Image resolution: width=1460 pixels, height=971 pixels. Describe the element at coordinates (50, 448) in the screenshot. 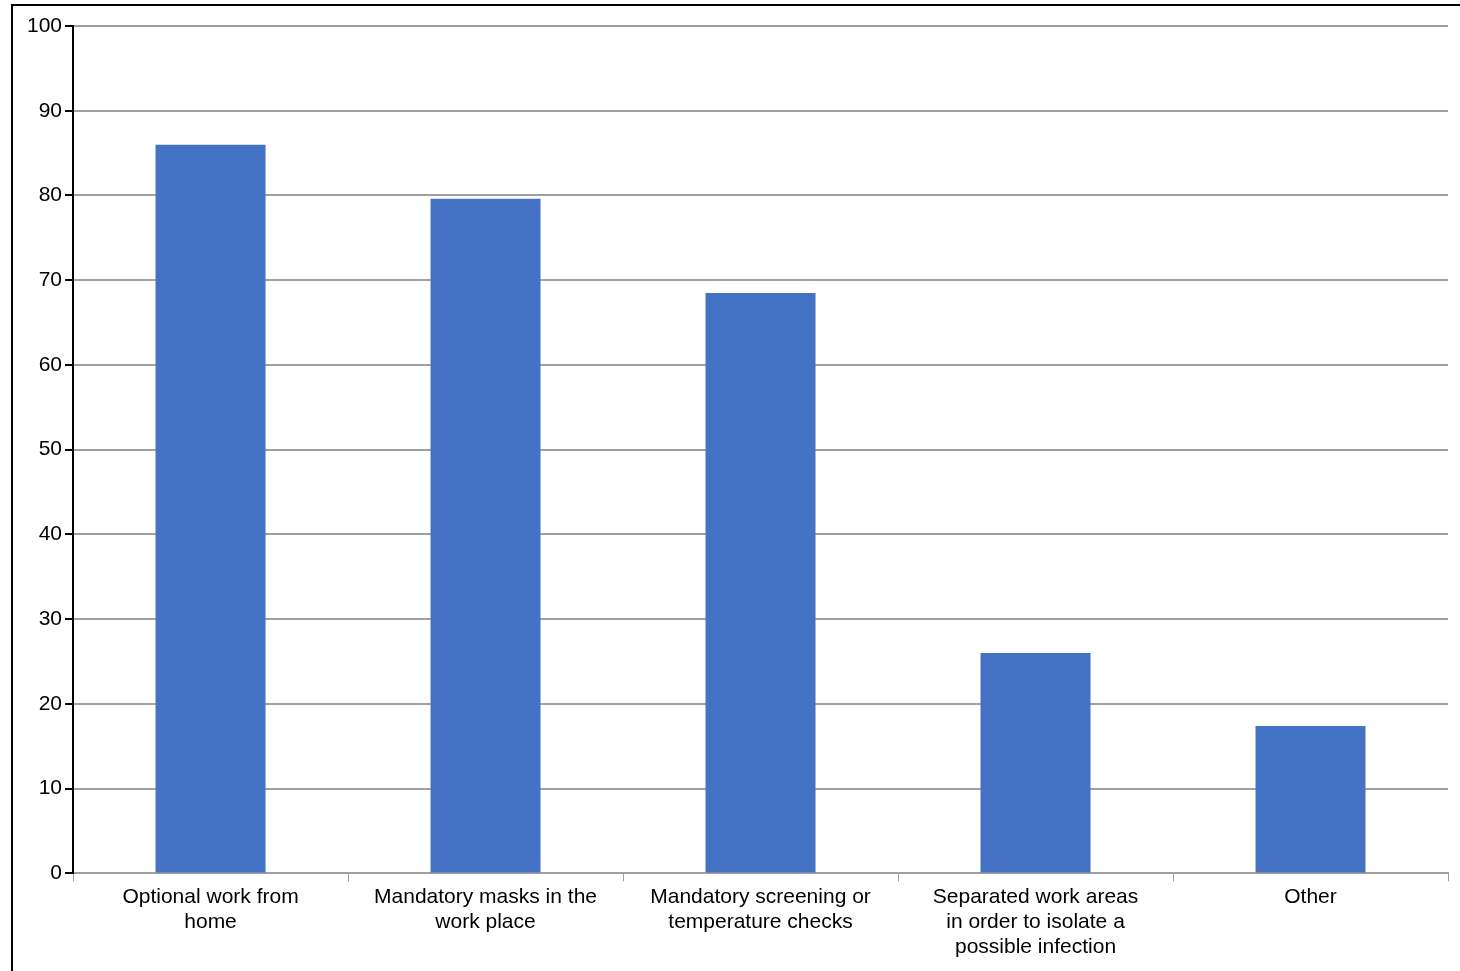

I see `y-tick-label: 50` at that location.